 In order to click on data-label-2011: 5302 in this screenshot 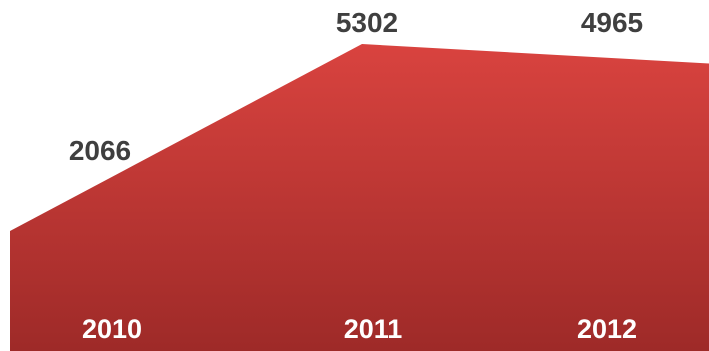, I will do `click(367, 22)`.